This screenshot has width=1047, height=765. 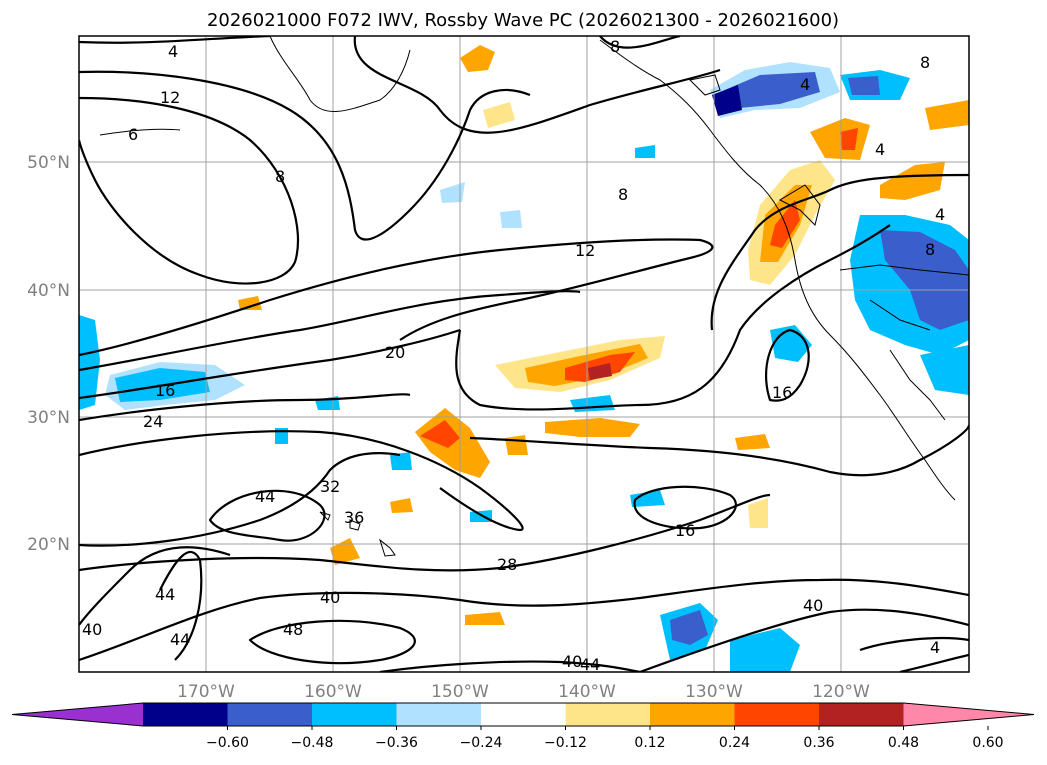 I want to click on colorbar-tick-label: −0.24, so click(x=481, y=743).